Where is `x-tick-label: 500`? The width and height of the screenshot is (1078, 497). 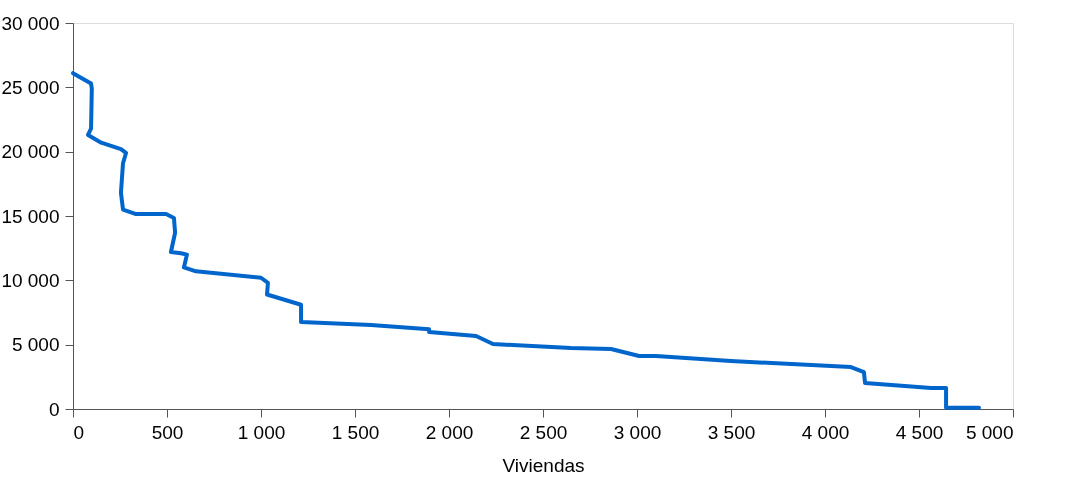 x-tick-label: 500 is located at coordinates (167, 432).